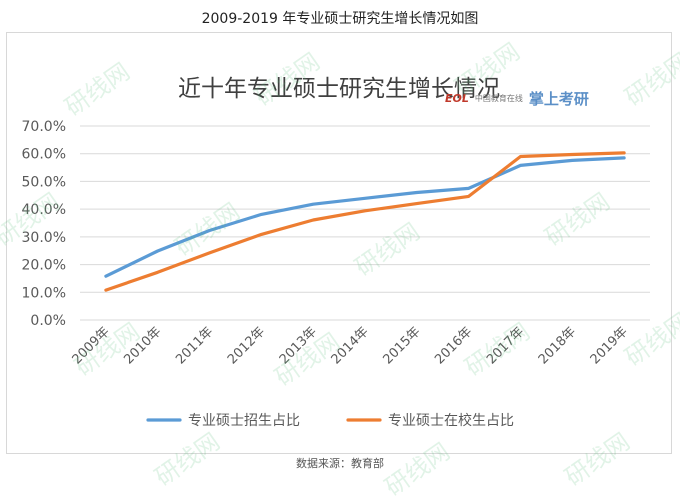  Describe the element at coordinates (44, 266) in the screenshot. I see `y-tick-label: 20.0%` at that location.